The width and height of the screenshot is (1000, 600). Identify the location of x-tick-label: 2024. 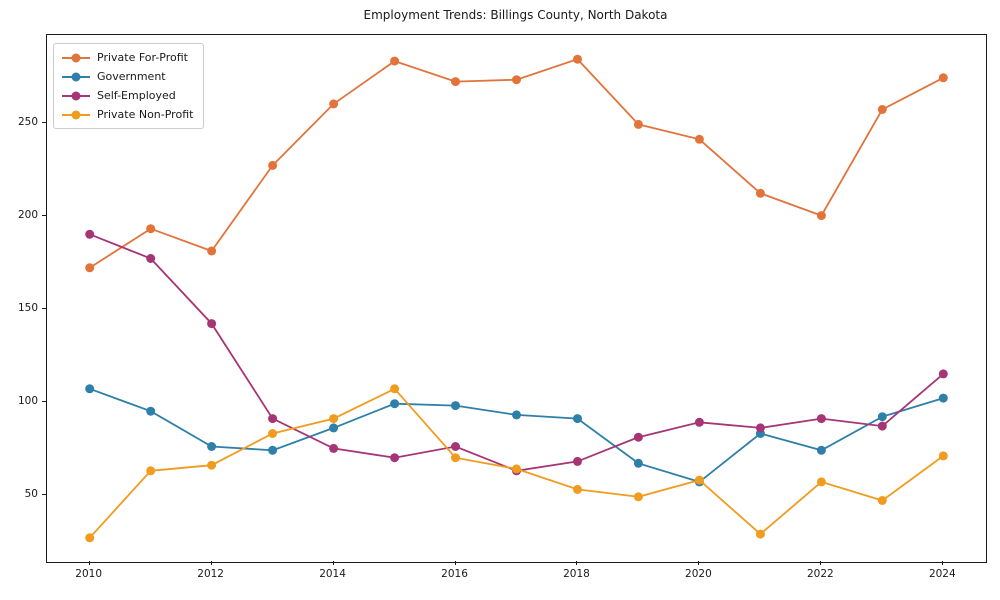
(942, 574).